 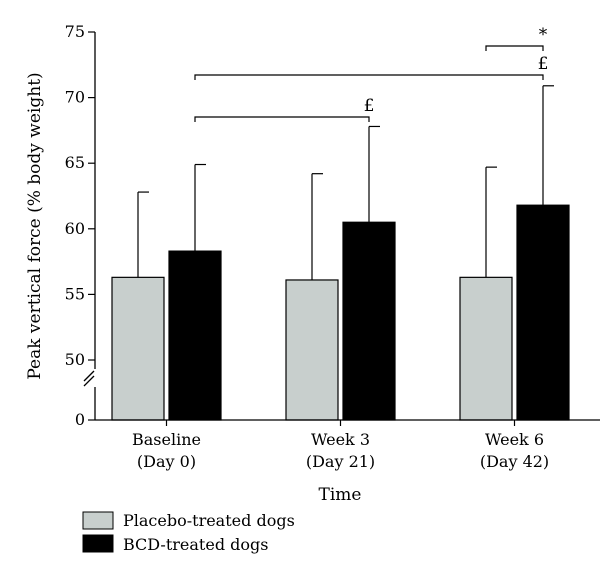 I want to click on significance-label-1: £, so click(x=543, y=64).